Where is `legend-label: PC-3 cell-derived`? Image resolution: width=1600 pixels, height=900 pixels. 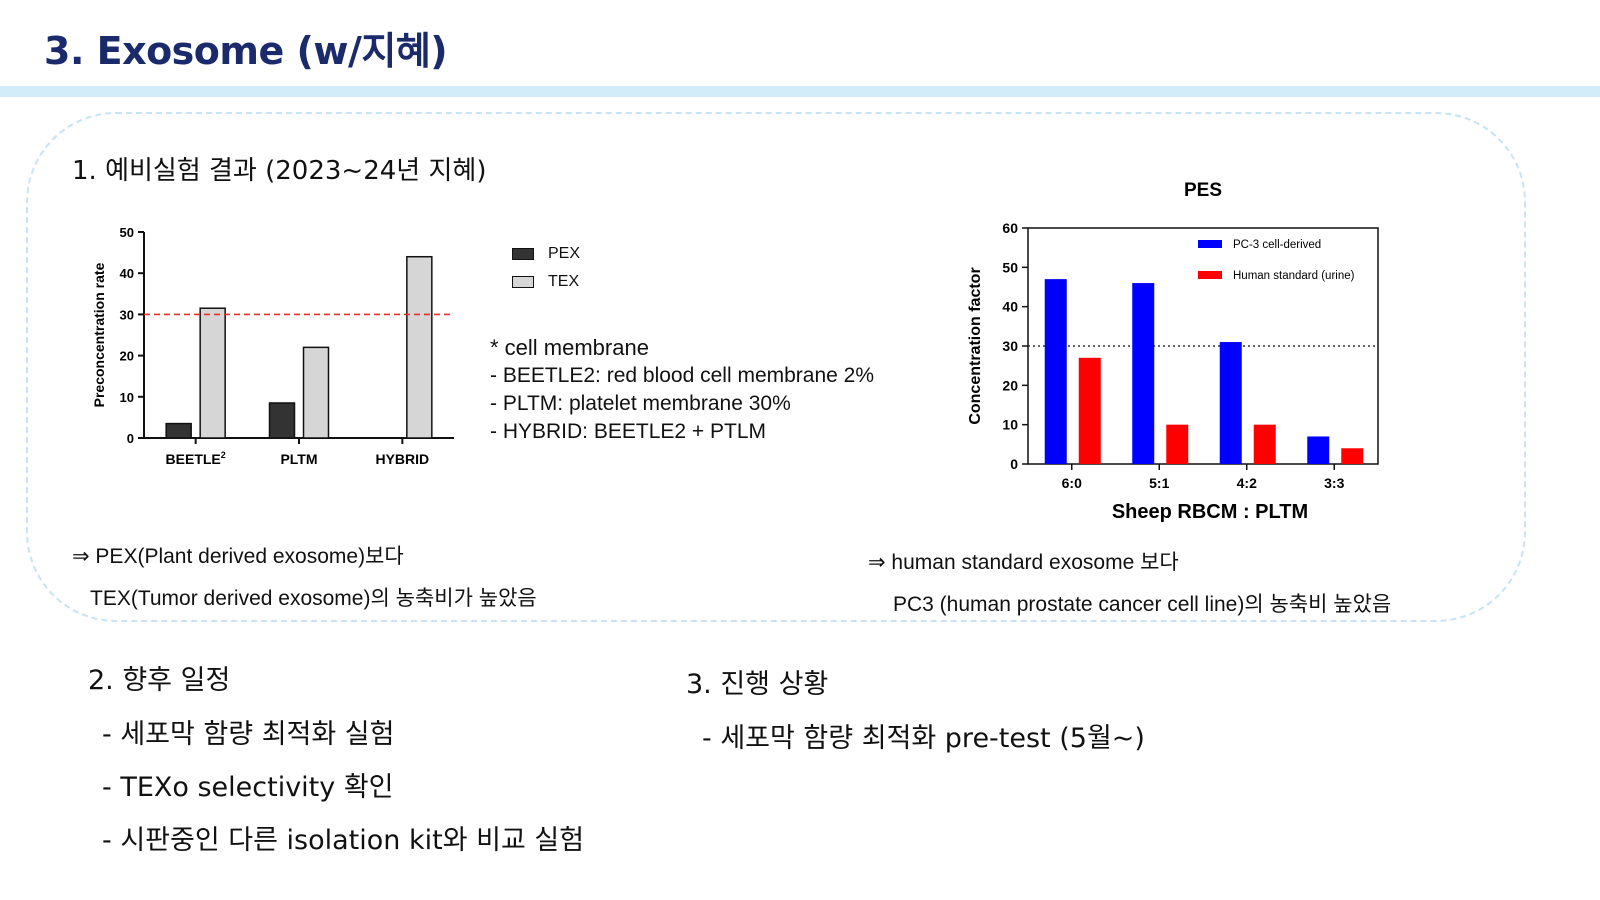
legend-label: PC-3 cell-derived is located at coordinates (1277, 245).